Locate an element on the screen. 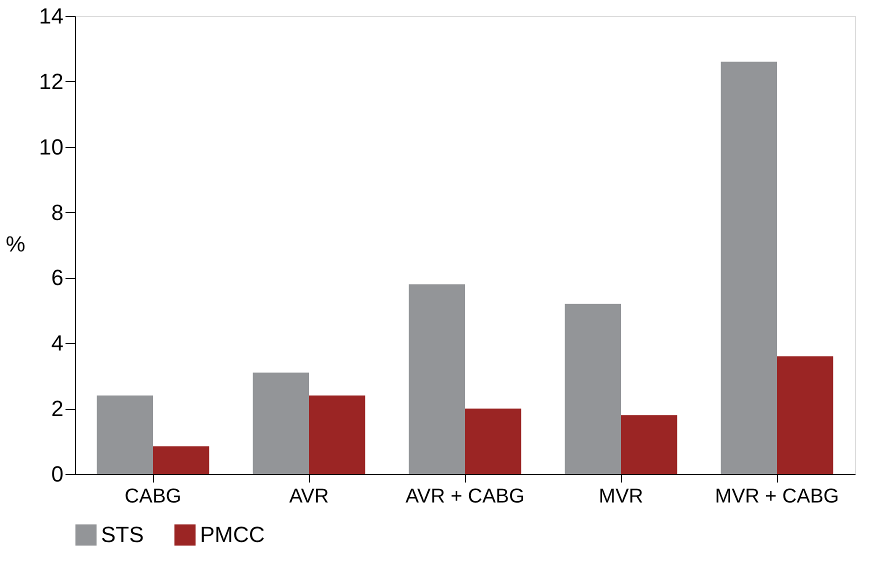 This screenshot has height=569, width=884. y-tick-label: 14 is located at coordinates (51, 16).